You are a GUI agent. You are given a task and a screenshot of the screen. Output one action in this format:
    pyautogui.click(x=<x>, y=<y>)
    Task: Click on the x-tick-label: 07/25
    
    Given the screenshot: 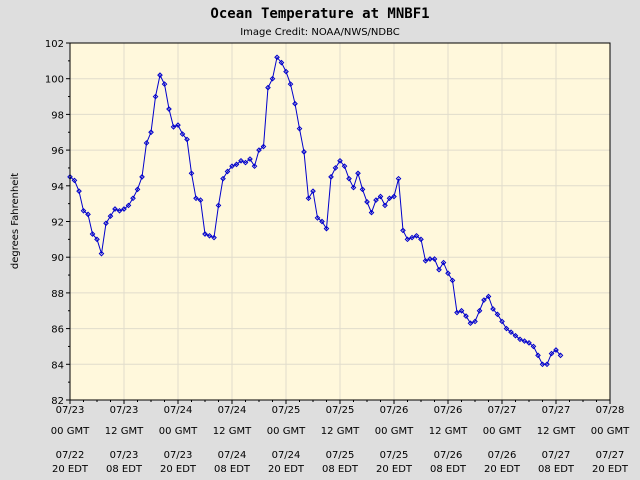 What is the action you would take?
    pyautogui.click(x=340, y=455)
    